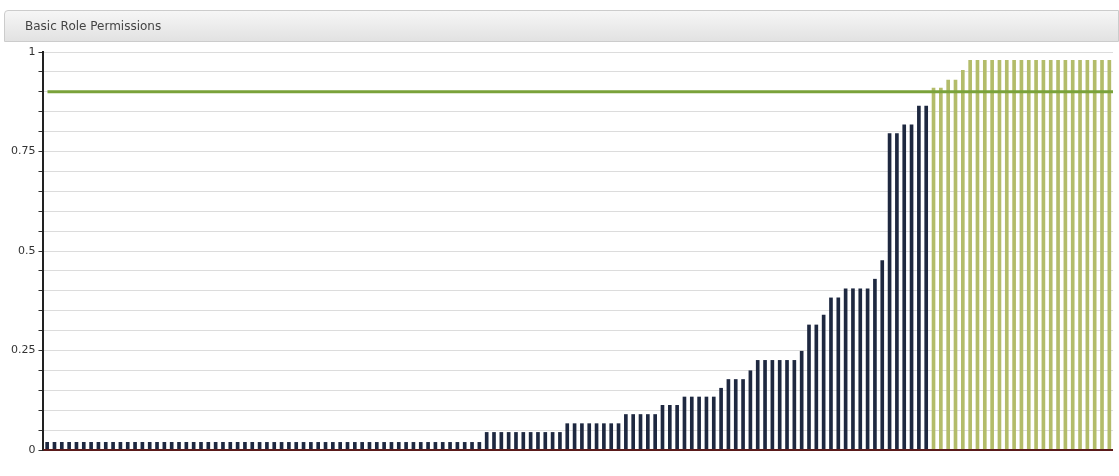 Image resolution: width=1119 pixels, height=476 pixels. I want to click on y-tick-label: 0.5, so click(26, 250).